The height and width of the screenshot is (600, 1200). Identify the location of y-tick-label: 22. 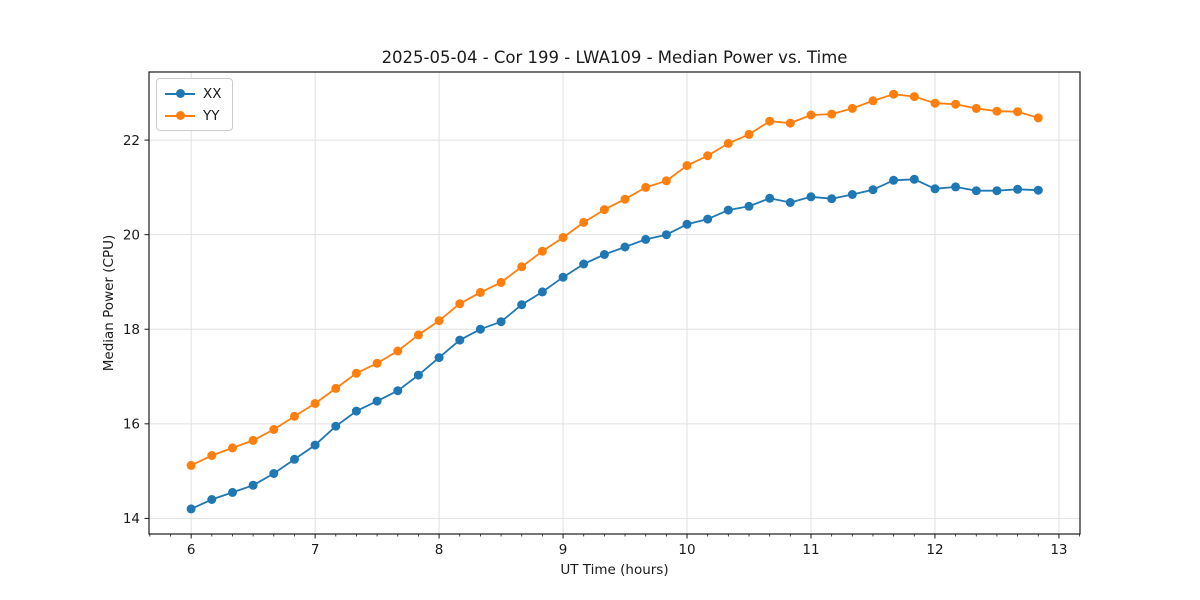
(131, 141).